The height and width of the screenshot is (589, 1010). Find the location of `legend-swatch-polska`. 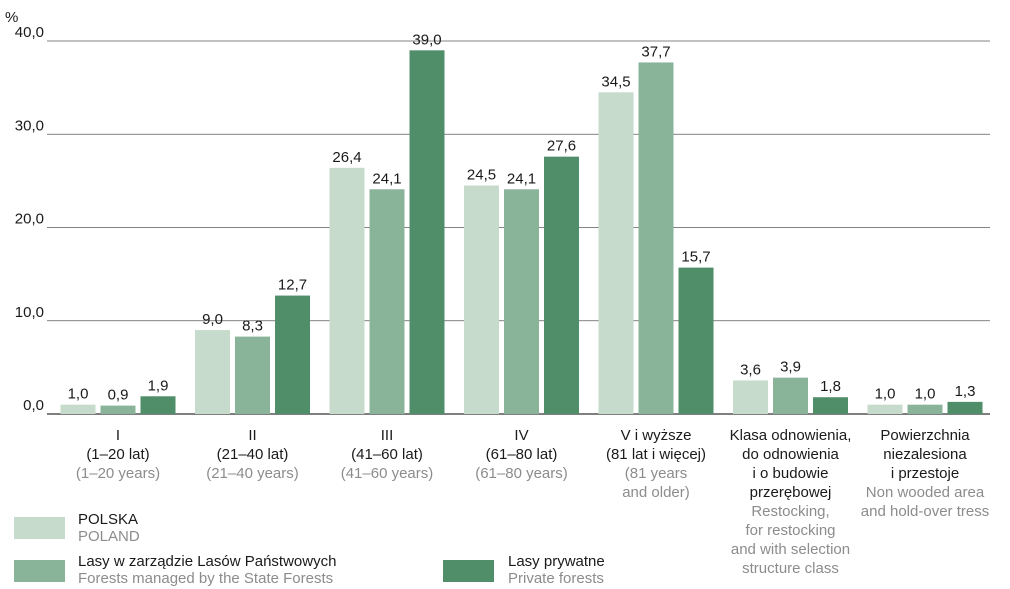

legend-swatch-polska is located at coordinates (39, 528).